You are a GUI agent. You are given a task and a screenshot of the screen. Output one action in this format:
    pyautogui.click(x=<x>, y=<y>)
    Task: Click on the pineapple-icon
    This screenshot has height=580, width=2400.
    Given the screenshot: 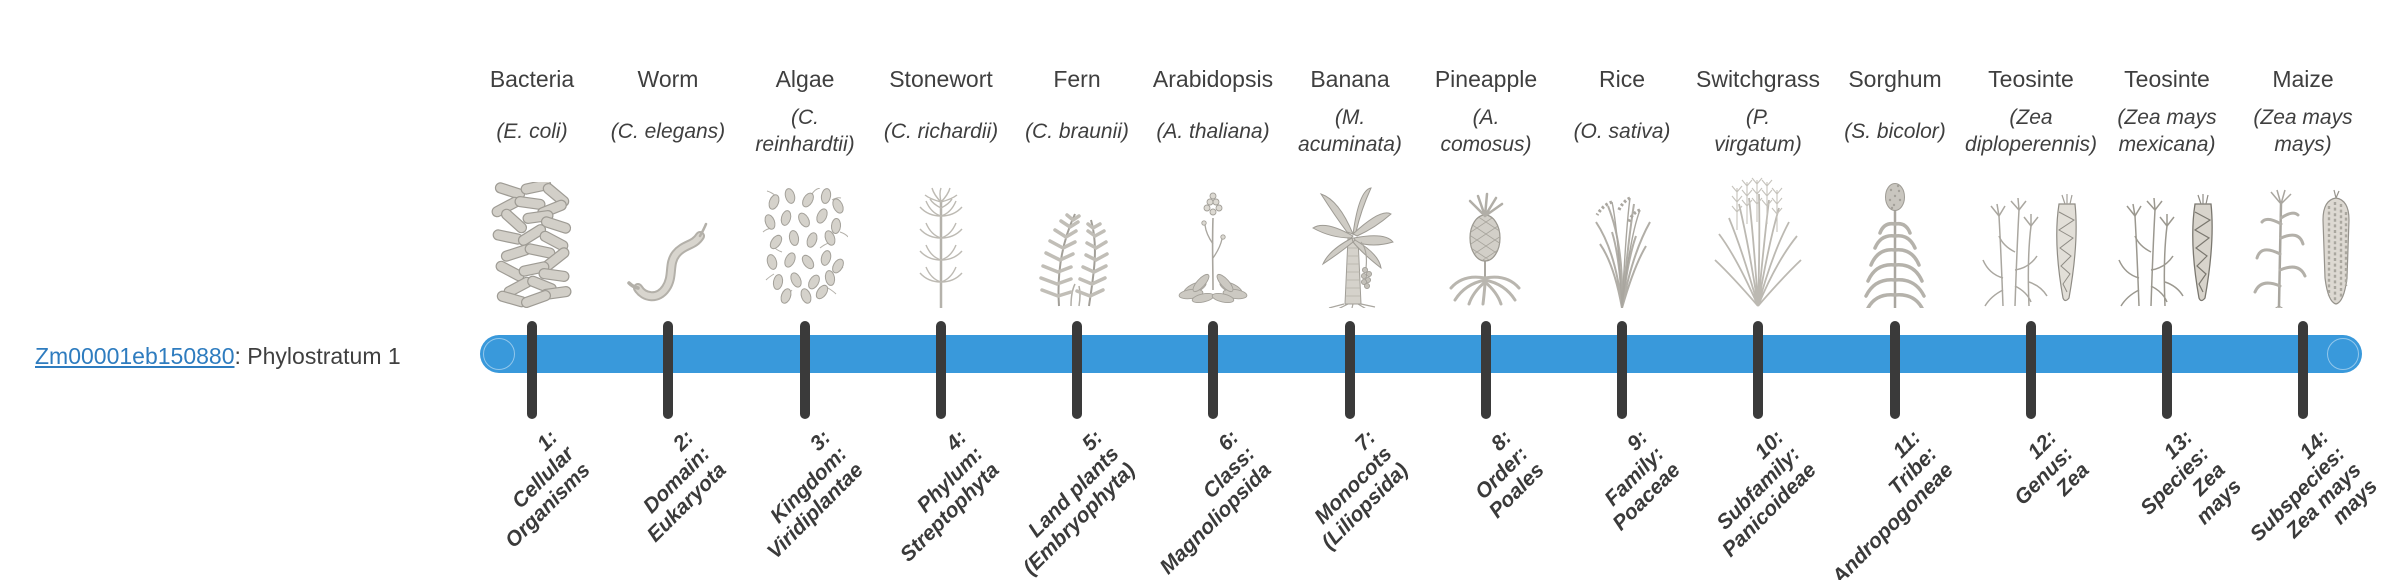 What is the action you would take?
    pyautogui.click(x=1485, y=249)
    